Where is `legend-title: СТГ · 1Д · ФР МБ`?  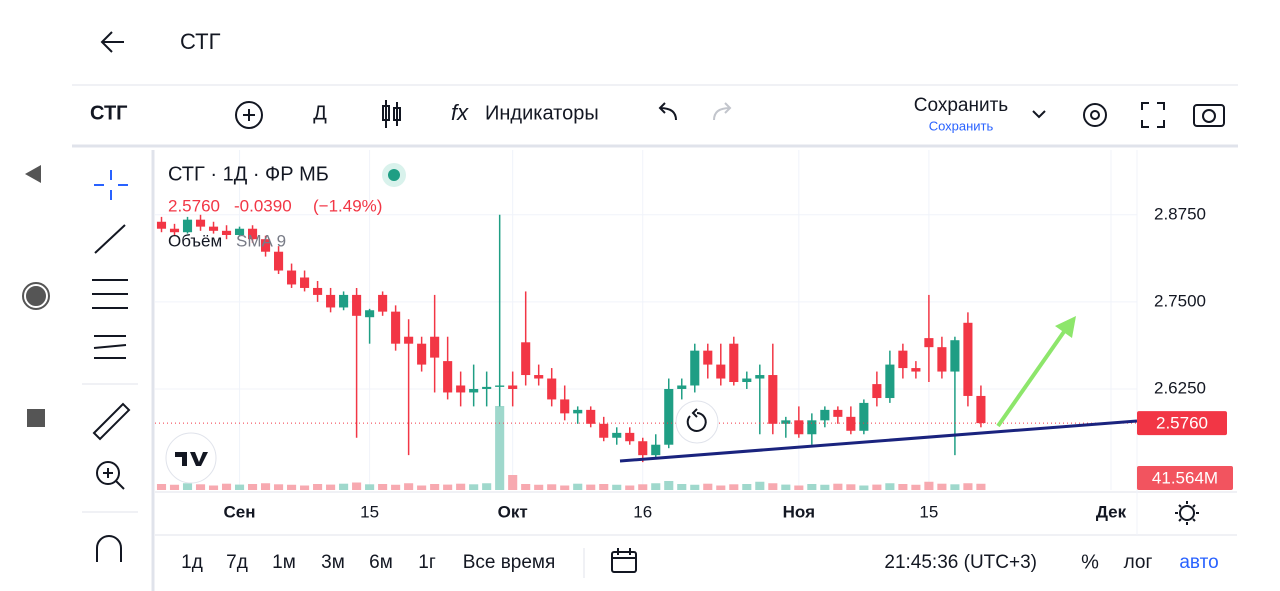 legend-title: СТГ · 1Д · ФР МБ is located at coordinates (248, 174).